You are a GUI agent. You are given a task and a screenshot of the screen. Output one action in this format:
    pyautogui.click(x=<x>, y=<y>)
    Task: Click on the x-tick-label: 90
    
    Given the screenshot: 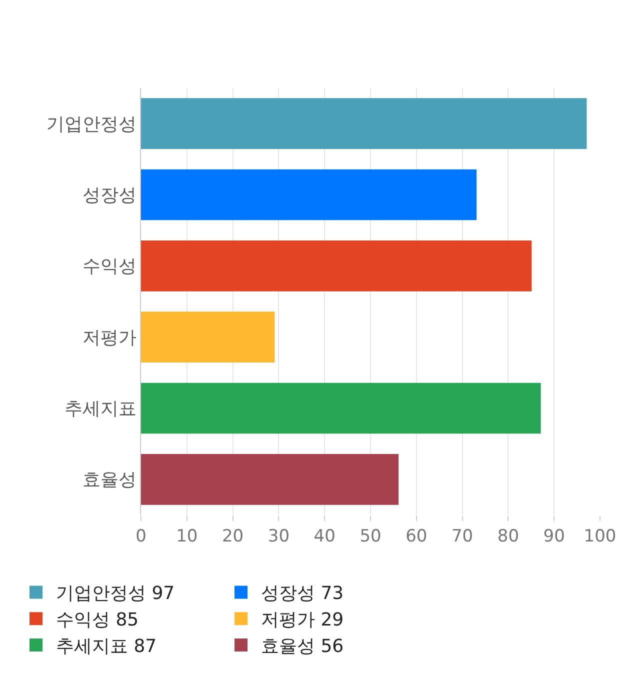 What is the action you would take?
    pyautogui.click(x=554, y=536)
    